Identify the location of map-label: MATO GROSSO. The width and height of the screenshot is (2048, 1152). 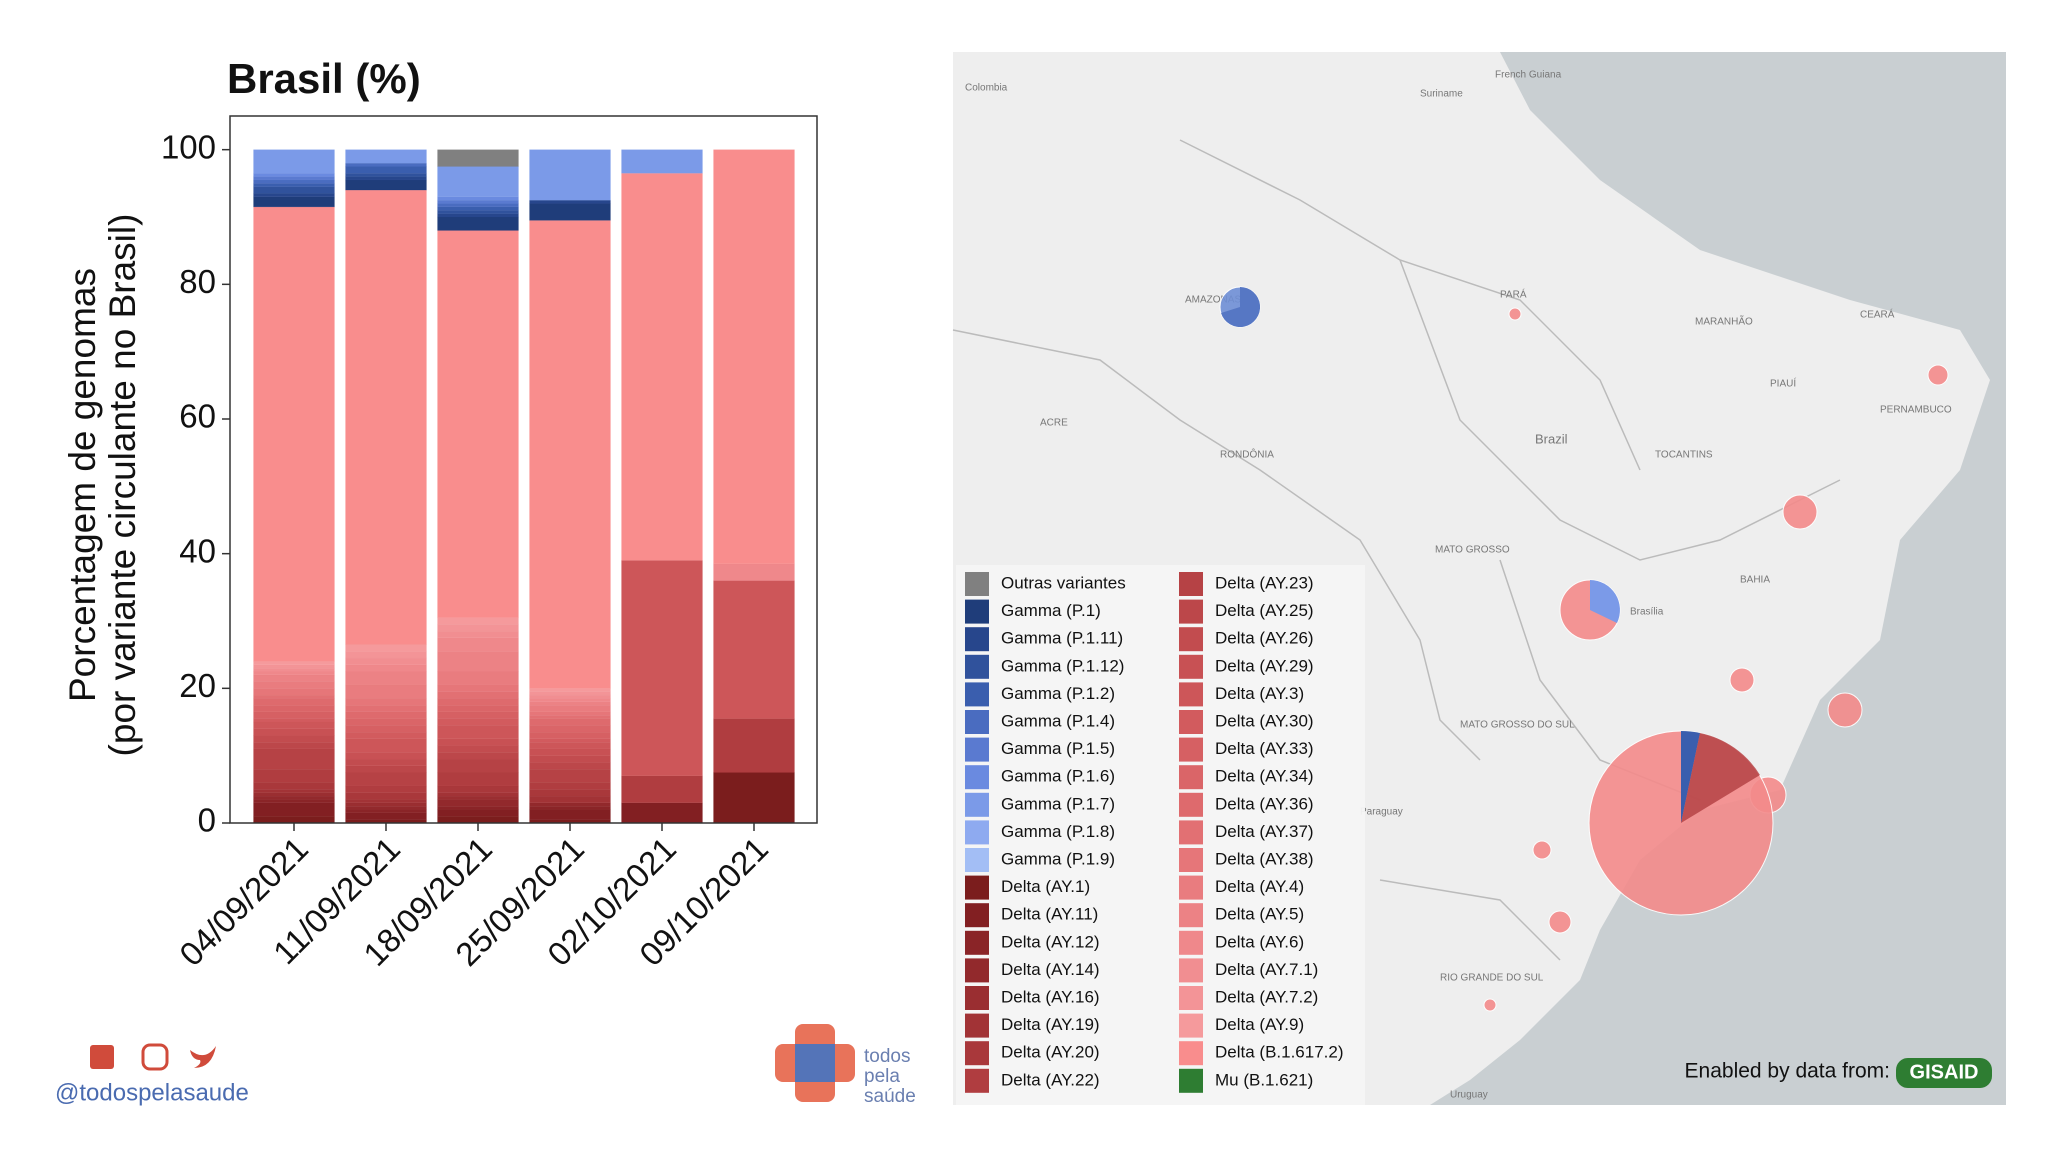
(1472, 550).